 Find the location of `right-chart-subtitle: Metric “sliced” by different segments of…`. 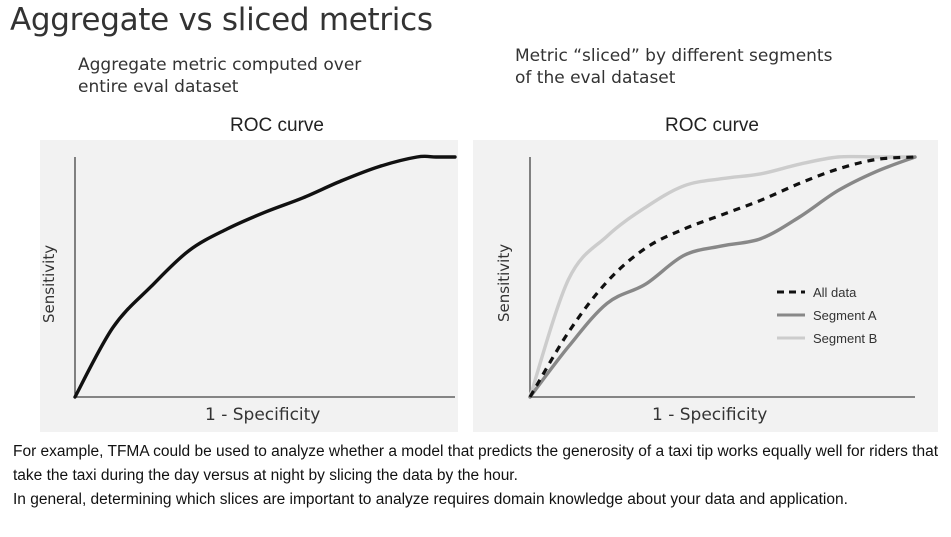

right-chart-subtitle: Metric “sliced” by different segments of… is located at coordinates (673, 67).